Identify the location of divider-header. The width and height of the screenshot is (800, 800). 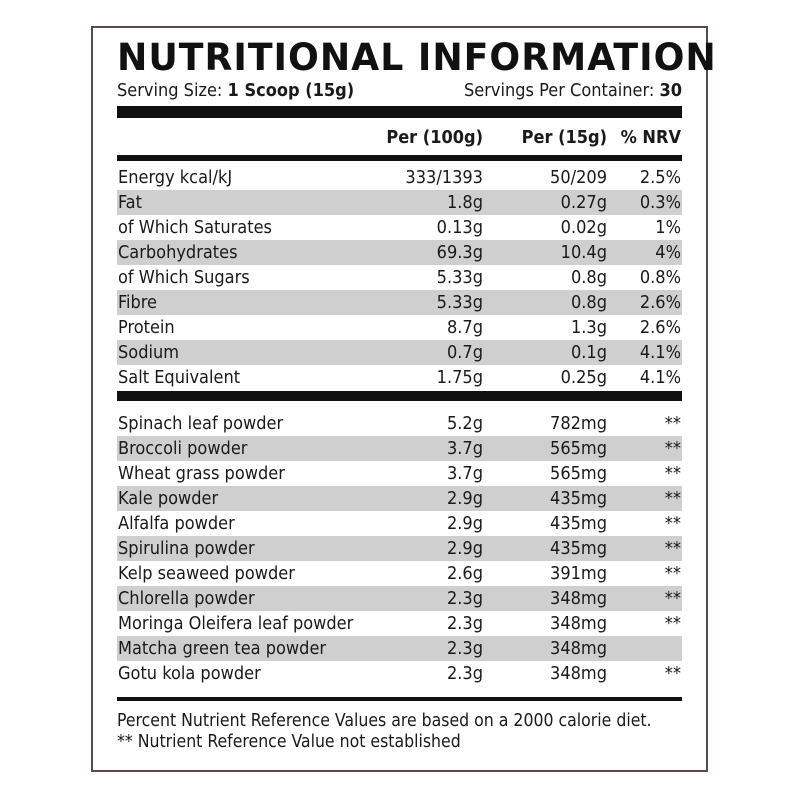
(399, 158).